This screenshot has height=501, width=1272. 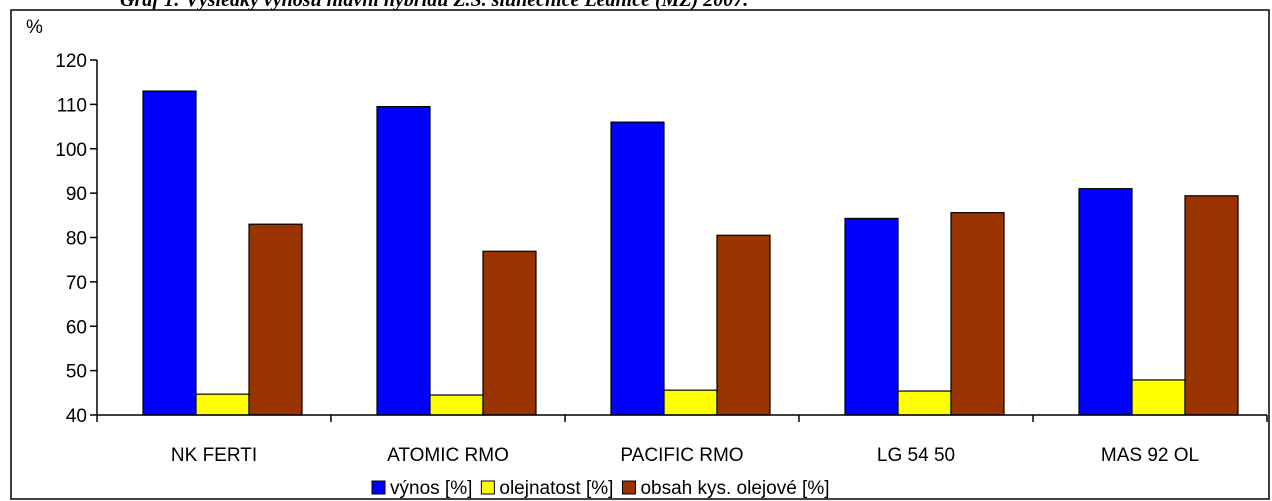 I want to click on x-tick-label: PACIFIC RMO, so click(x=681, y=455).